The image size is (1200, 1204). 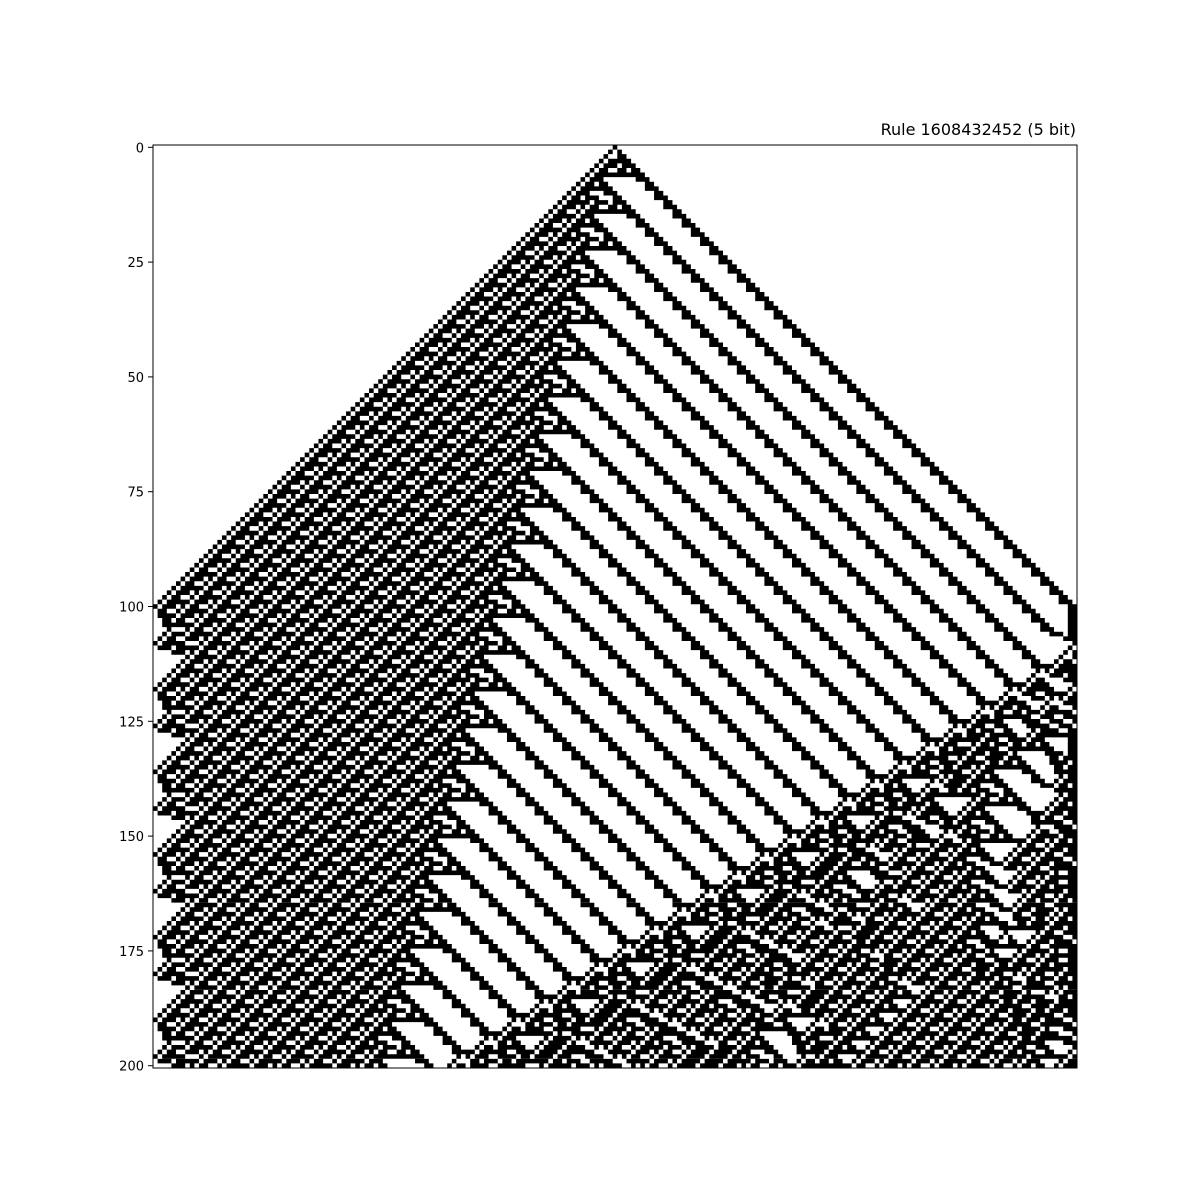 I want to click on y-tick-label-8: 200, so click(x=131, y=1067).